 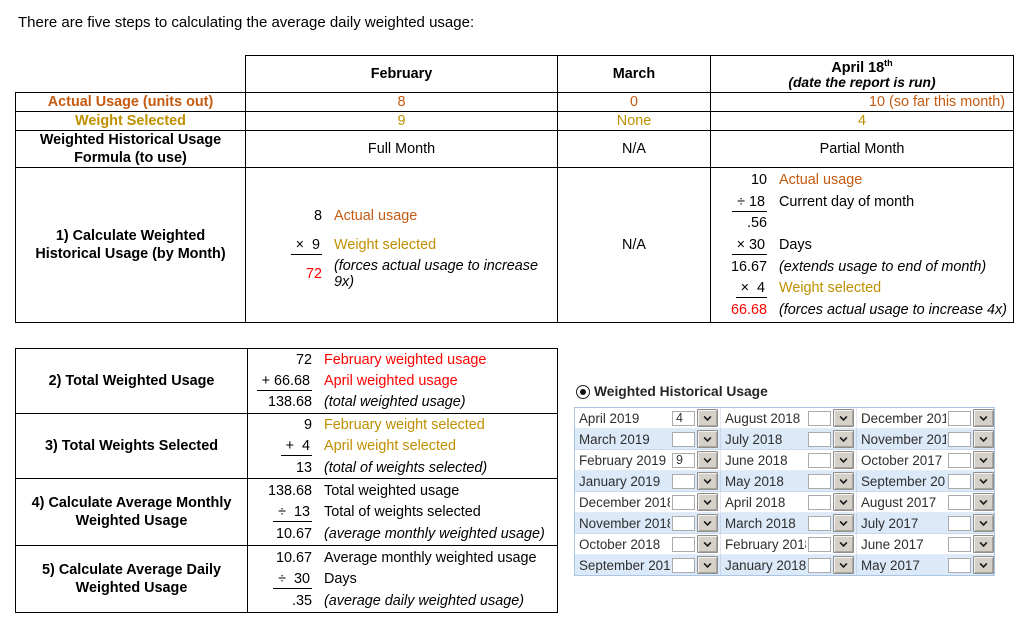 I want to click on header-april-date: April 18th, so click(x=862, y=66).